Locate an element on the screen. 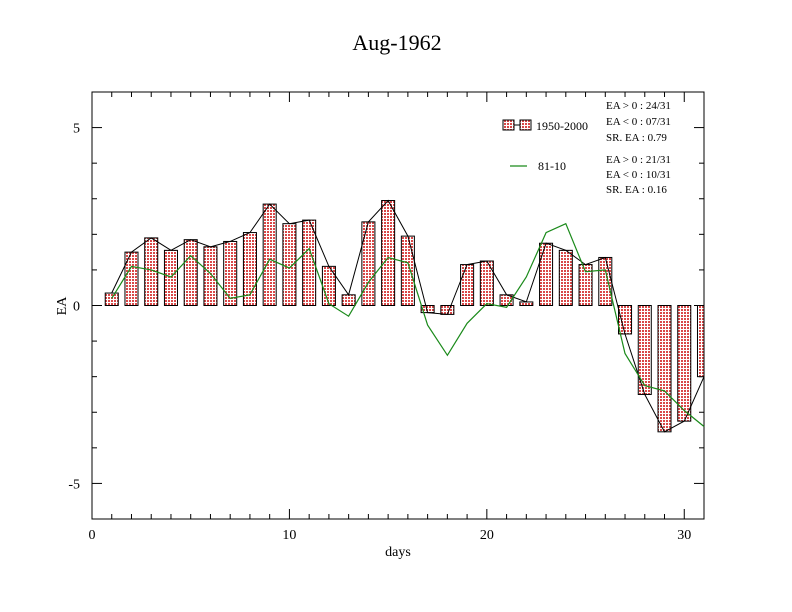 The height and width of the screenshot is (612, 792). y-tick-label: 0 is located at coordinates (76, 307).